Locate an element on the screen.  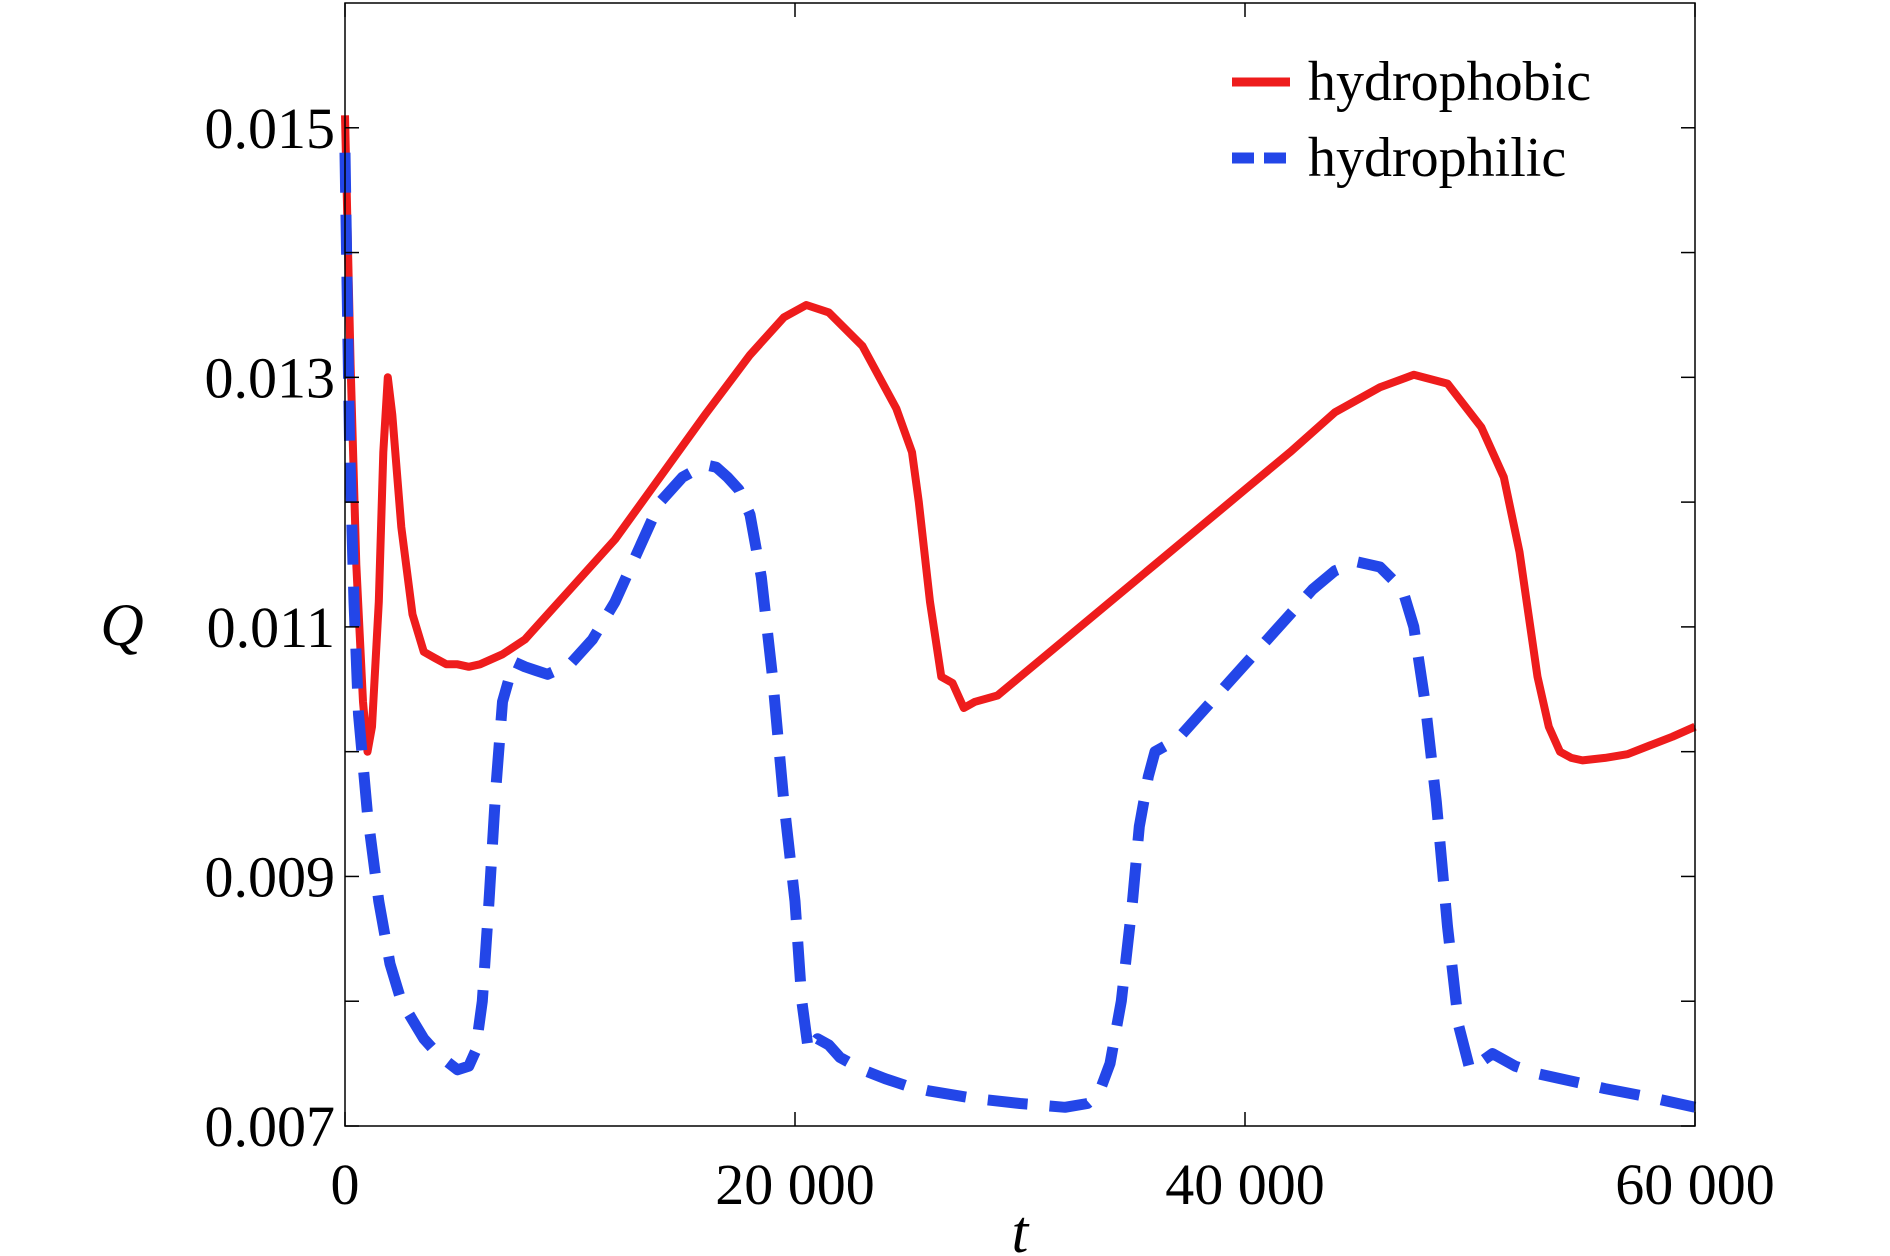
legend: hydrophobic hydrophilic is located at coordinates (1411, 120).